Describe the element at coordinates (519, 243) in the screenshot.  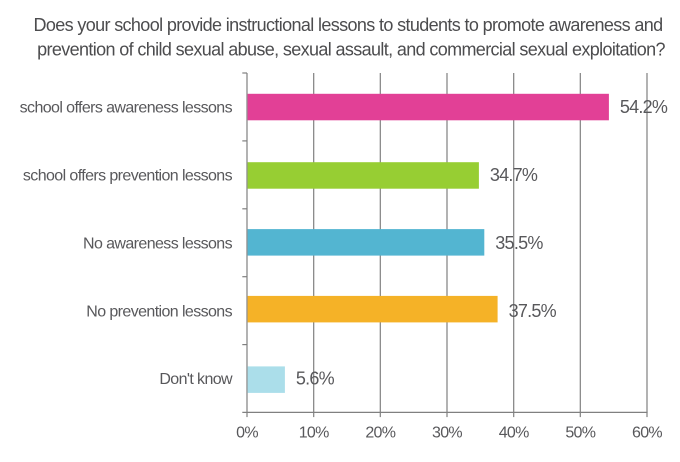
I see `svg-text: 35.5%` at that location.